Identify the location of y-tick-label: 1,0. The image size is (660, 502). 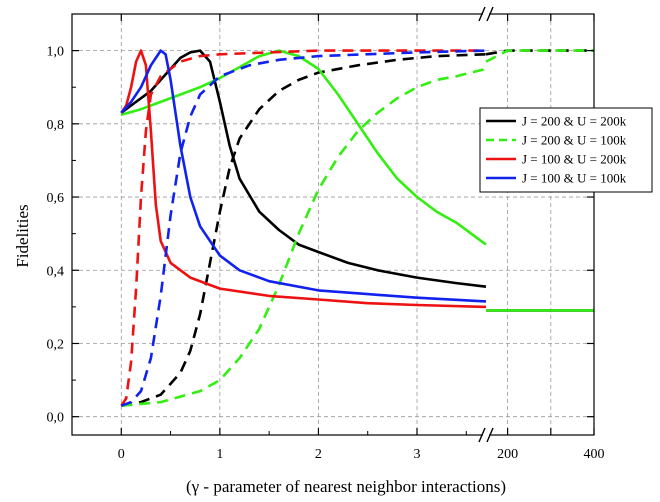
(56, 52).